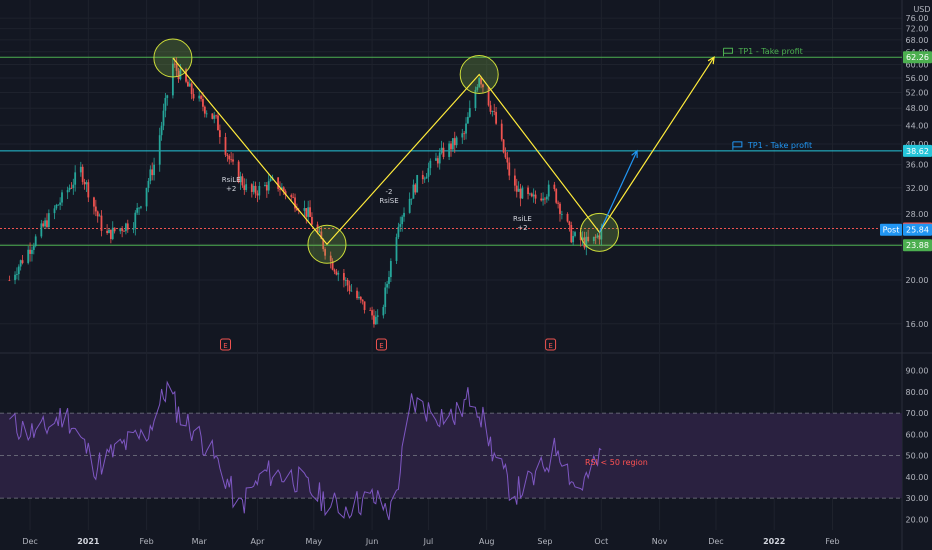  What do you see at coordinates (917, 446) in the screenshot?
I see `rsi-axis: 90.00 80.00 70.00 60.00 50.00 40.00 30.00 20.00` at bounding box center [917, 446].